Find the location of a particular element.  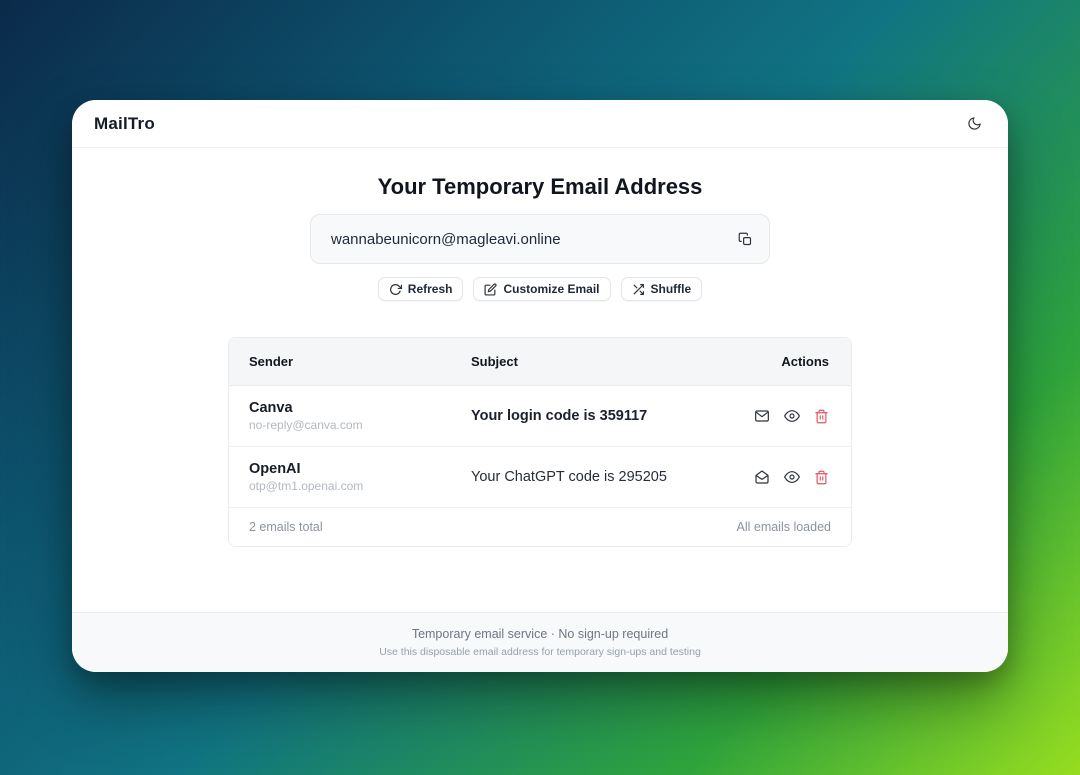

shuffle-label: Shuffle is located at coordinates (671, 289).